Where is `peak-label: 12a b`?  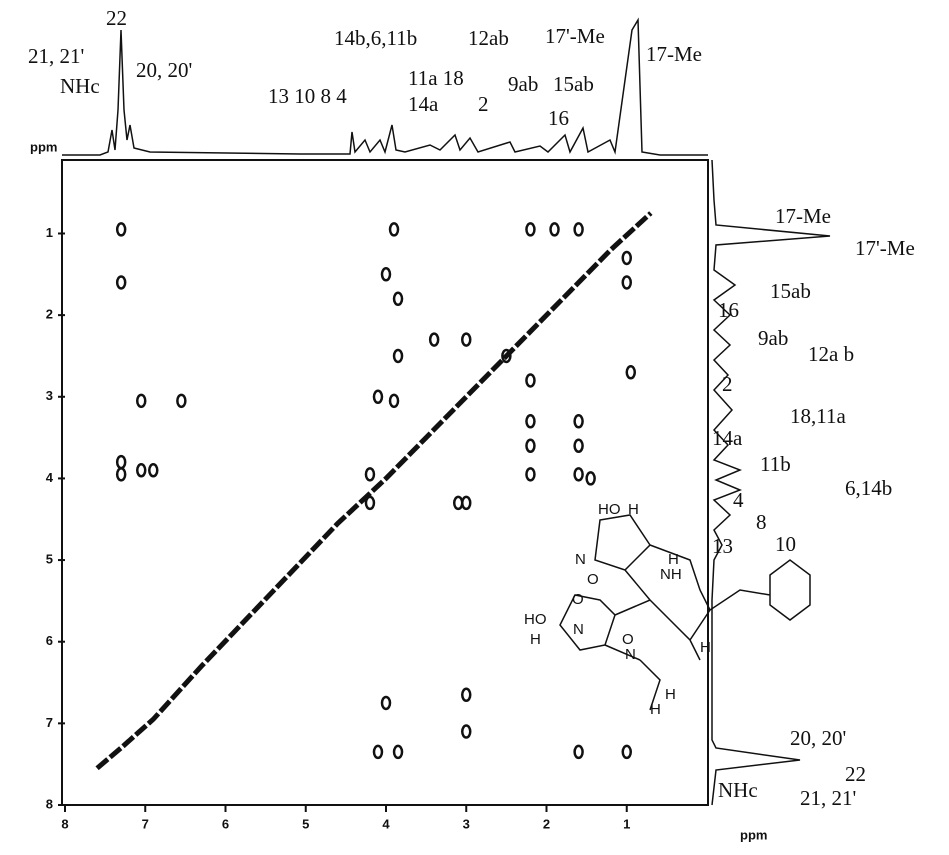 peak-label: 12a b is located at coordinates (831, 354).